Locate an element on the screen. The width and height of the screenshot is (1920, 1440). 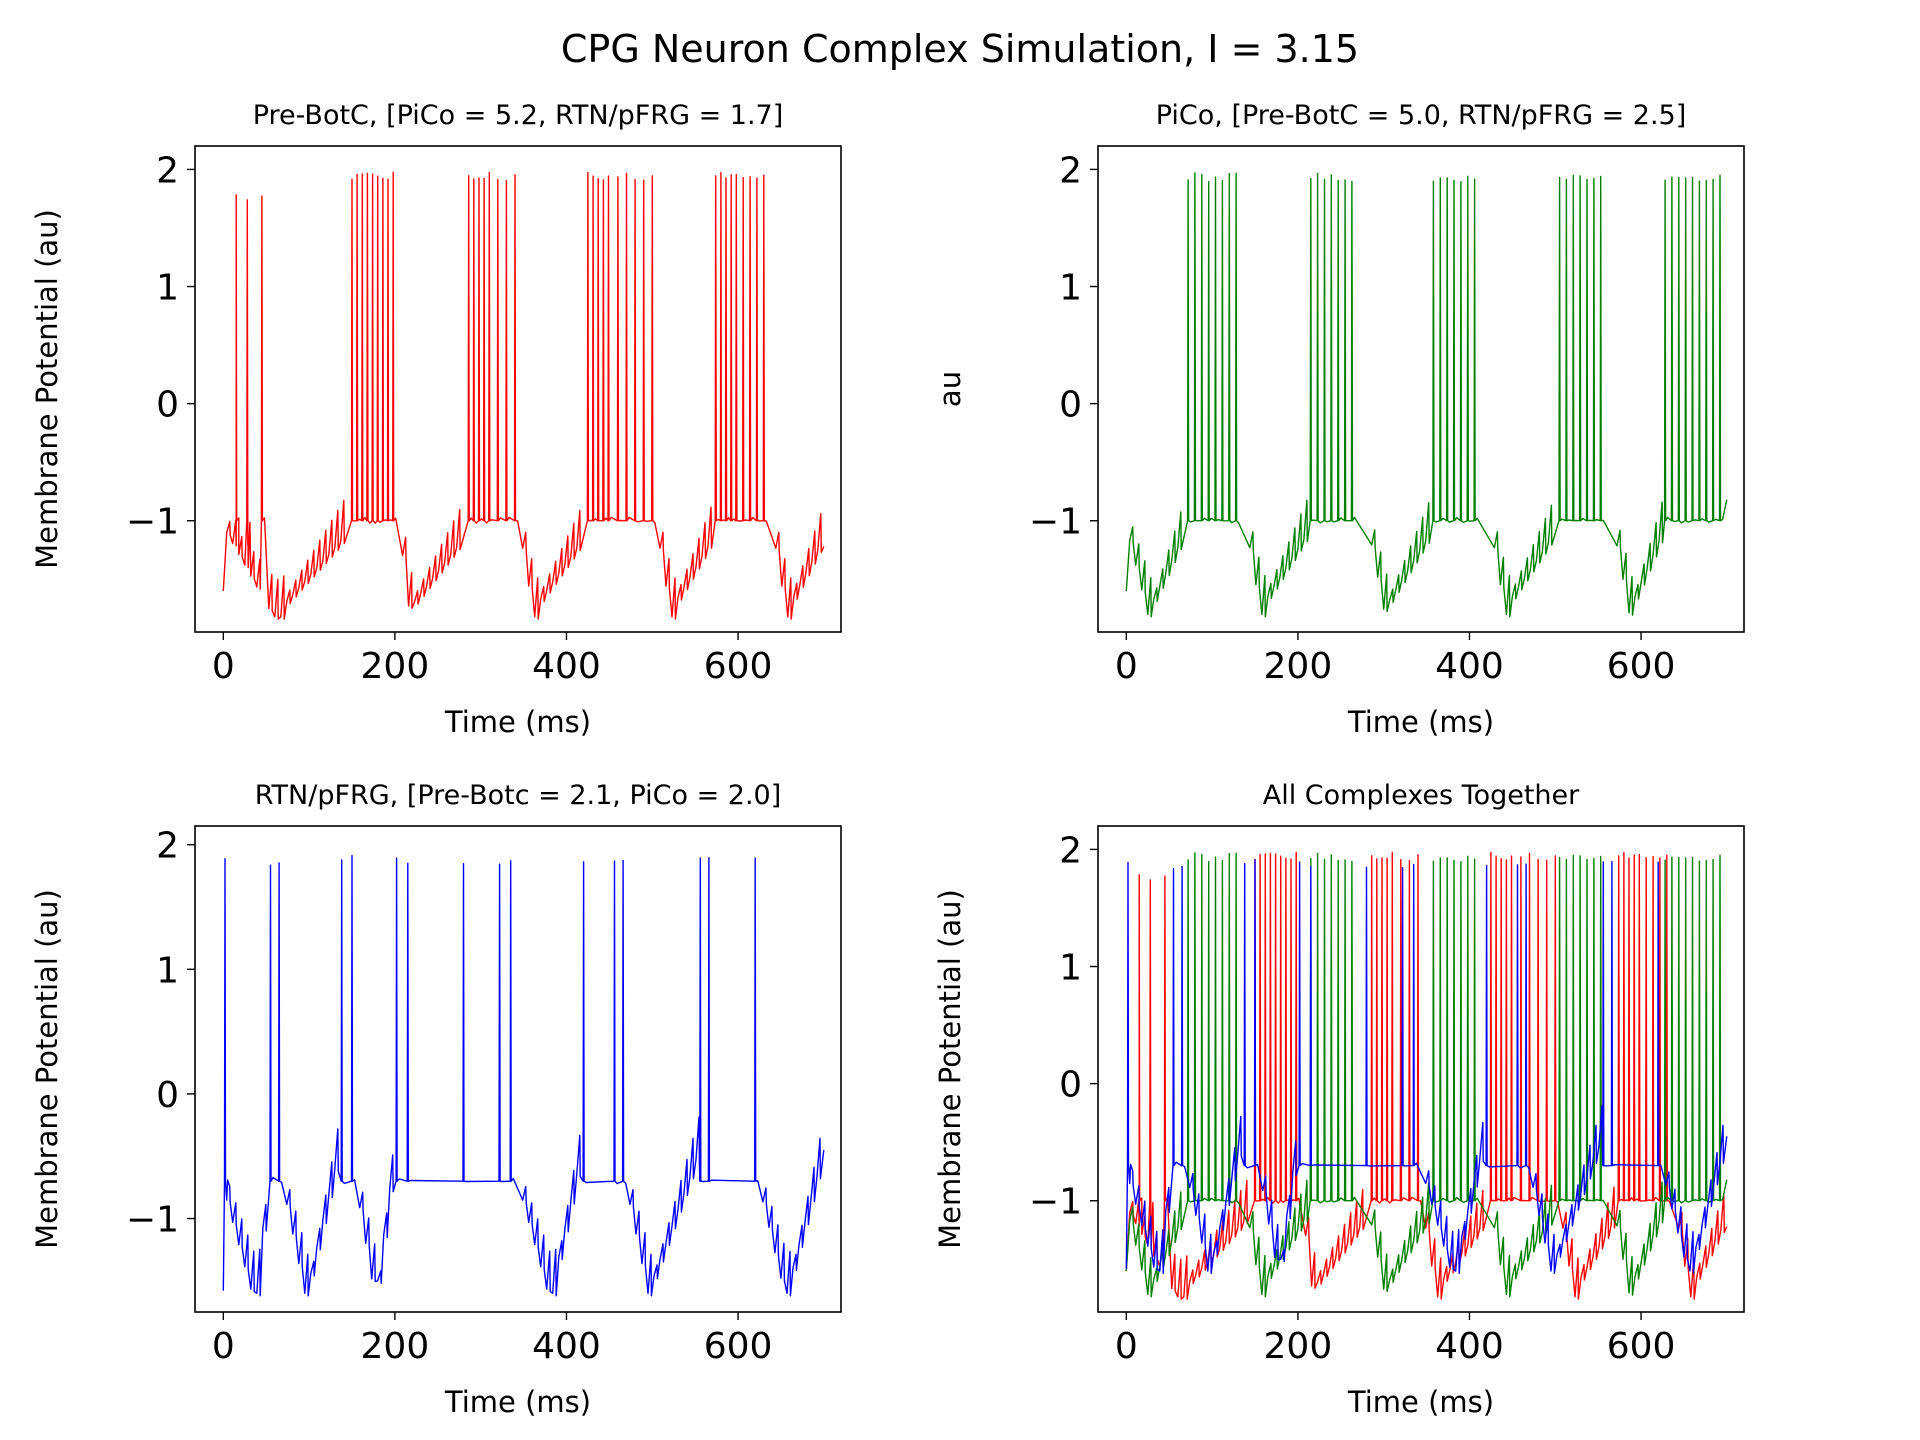
subplot-title: PiCo, [Pre-BotC = 5.0, RTN/pFRG = 2.5] is located at coordinates (1421, 115).